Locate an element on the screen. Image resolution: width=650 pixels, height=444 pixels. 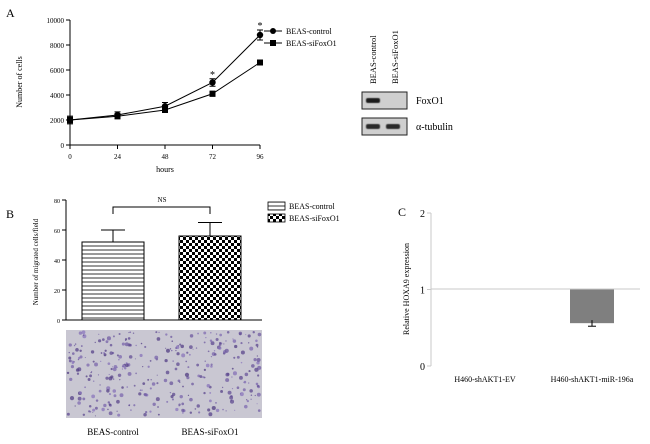
panel-a-legend-label-1: BEAS-control is located at coordinates (309, 31).